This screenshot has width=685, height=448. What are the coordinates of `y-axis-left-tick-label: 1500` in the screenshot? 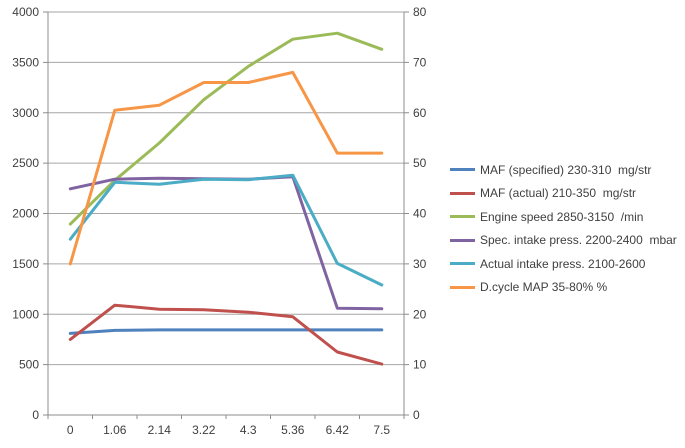 It's located at (25, 264).